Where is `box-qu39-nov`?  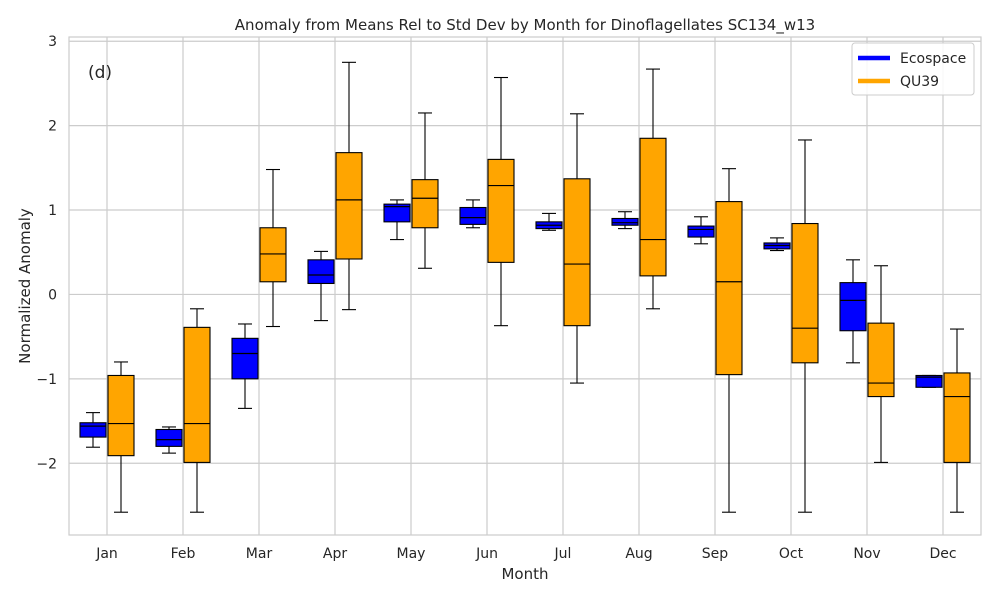 box-qu39-nov is located at coordinates (881, 364).